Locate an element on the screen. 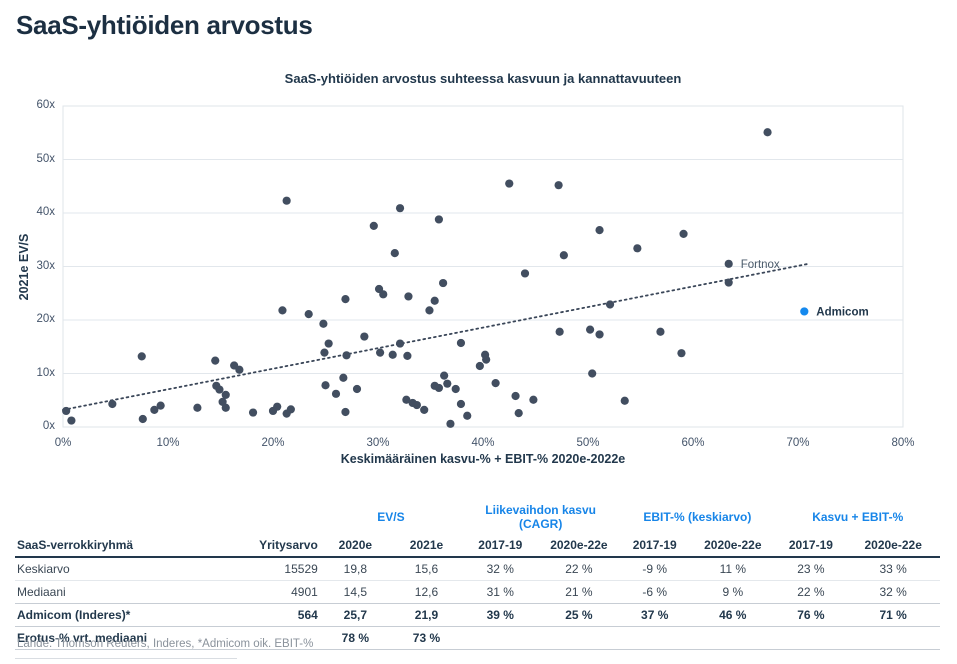  cell-value: 73 % is located at coordinates (426, 638).